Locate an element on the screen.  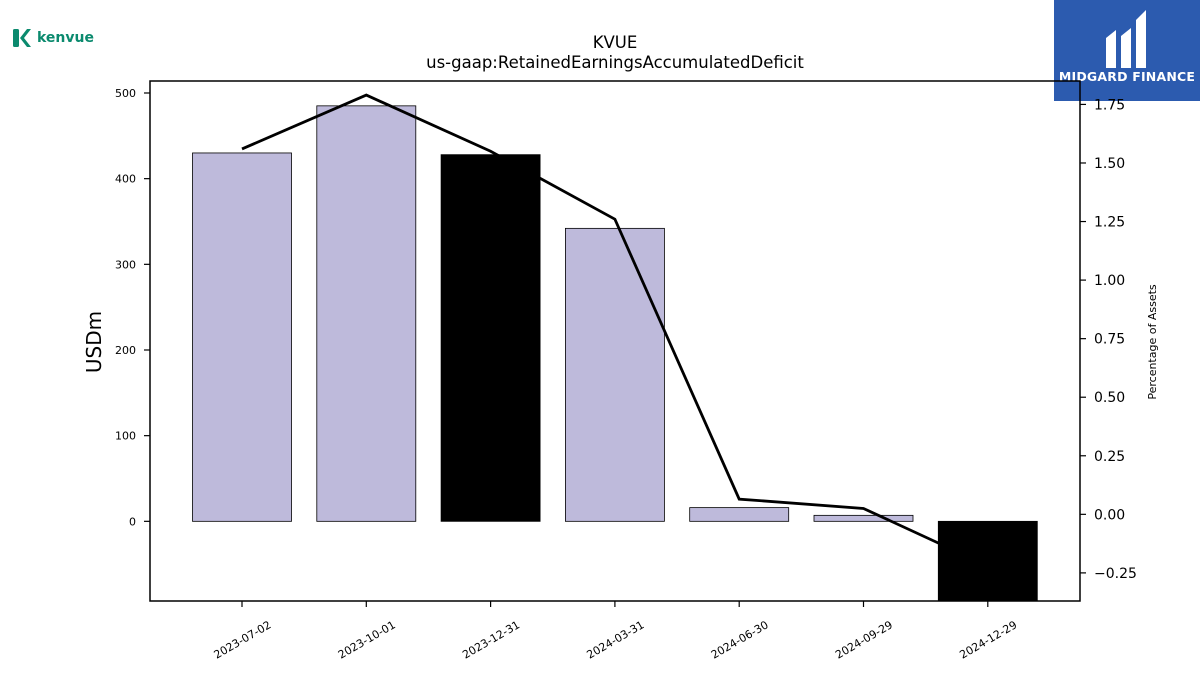
x-tick-label: 2023-12-31 is located at coordinates (491, 639).